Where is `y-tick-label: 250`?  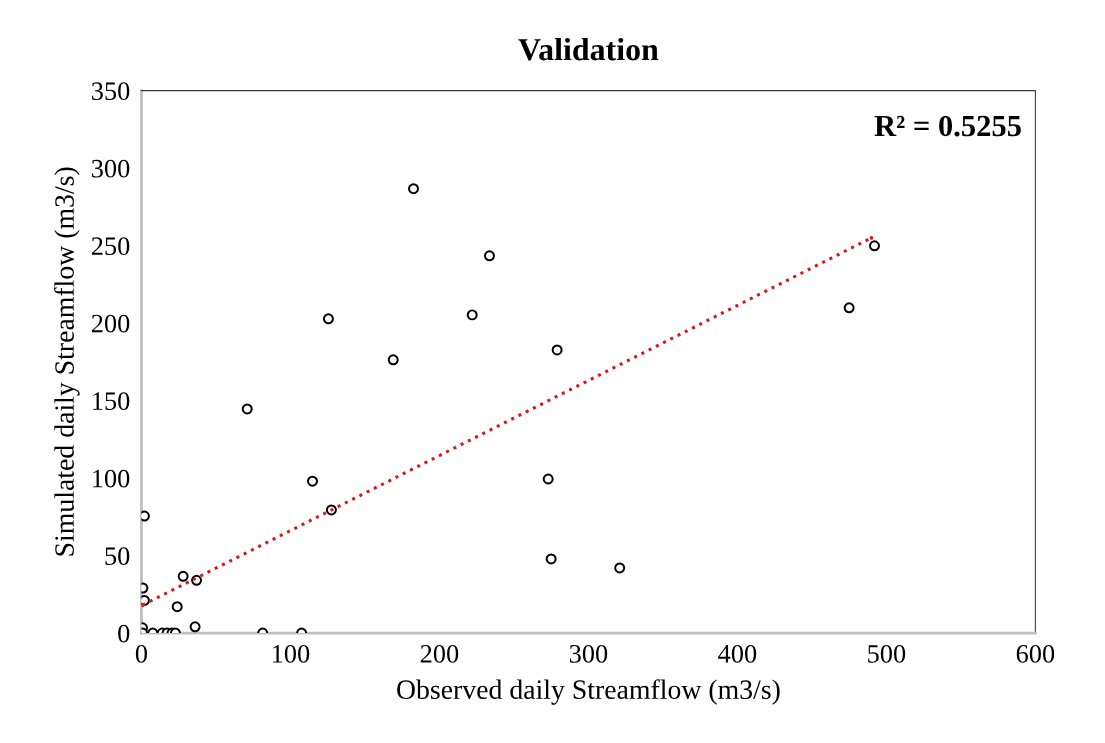
y-tick-label: 250 is located at coordinates (110, 246).